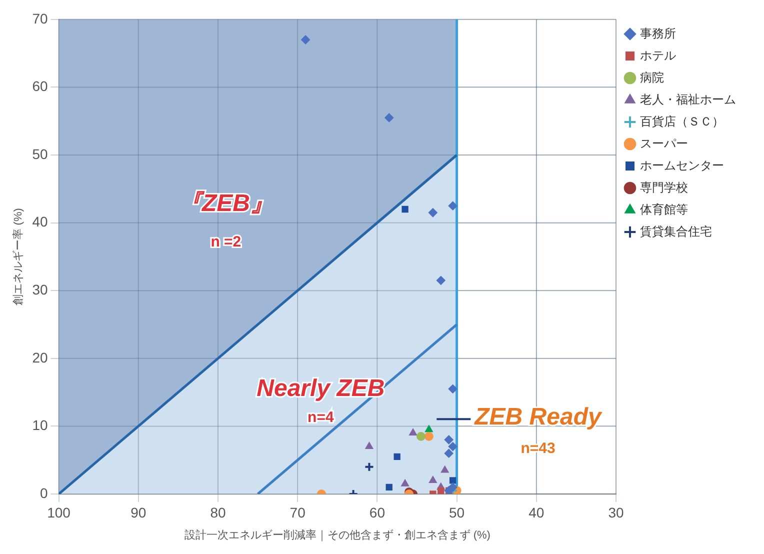 This screenshot has width=764, height=554. I want to click on annotation: Nearly ZEB, so click(320, 388).